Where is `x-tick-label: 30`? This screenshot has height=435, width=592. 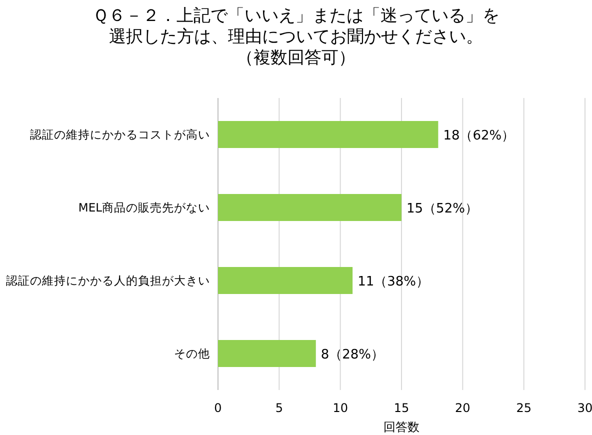
x-tick-label: 30 is located at coordinates (584, 408).